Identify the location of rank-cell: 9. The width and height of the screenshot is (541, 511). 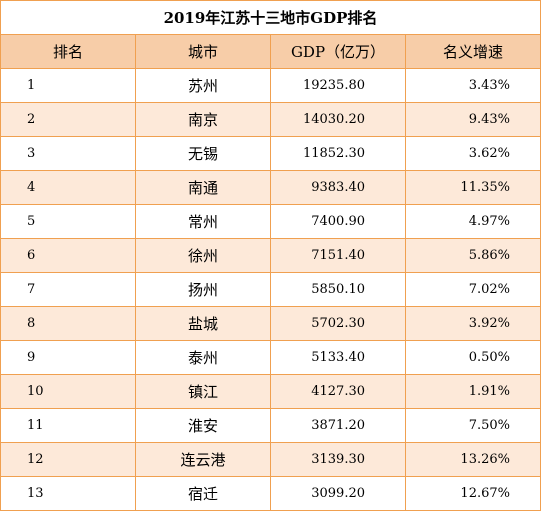
(68, 357).